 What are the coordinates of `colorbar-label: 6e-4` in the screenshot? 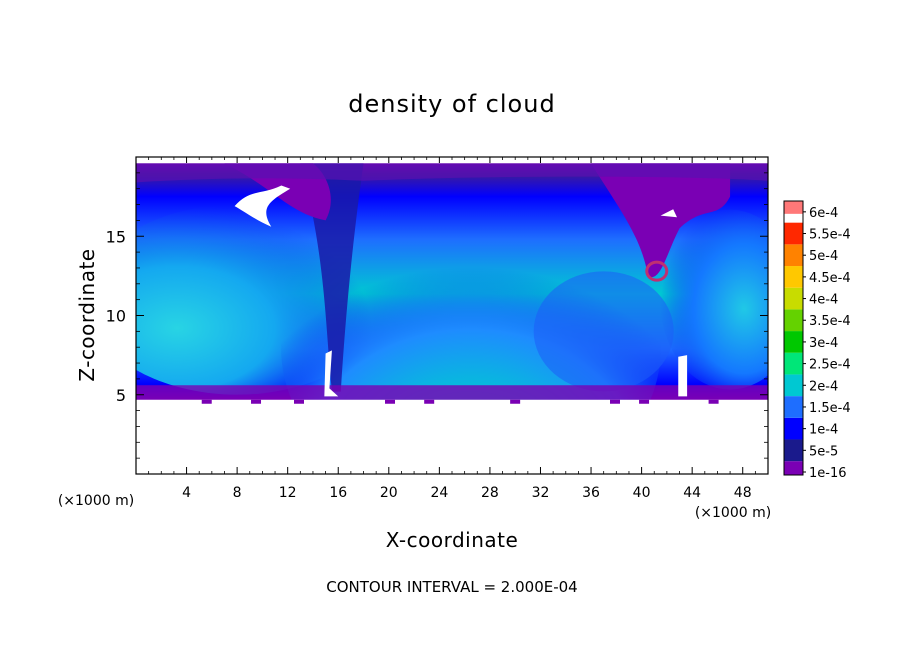 It's located at (823, 213).